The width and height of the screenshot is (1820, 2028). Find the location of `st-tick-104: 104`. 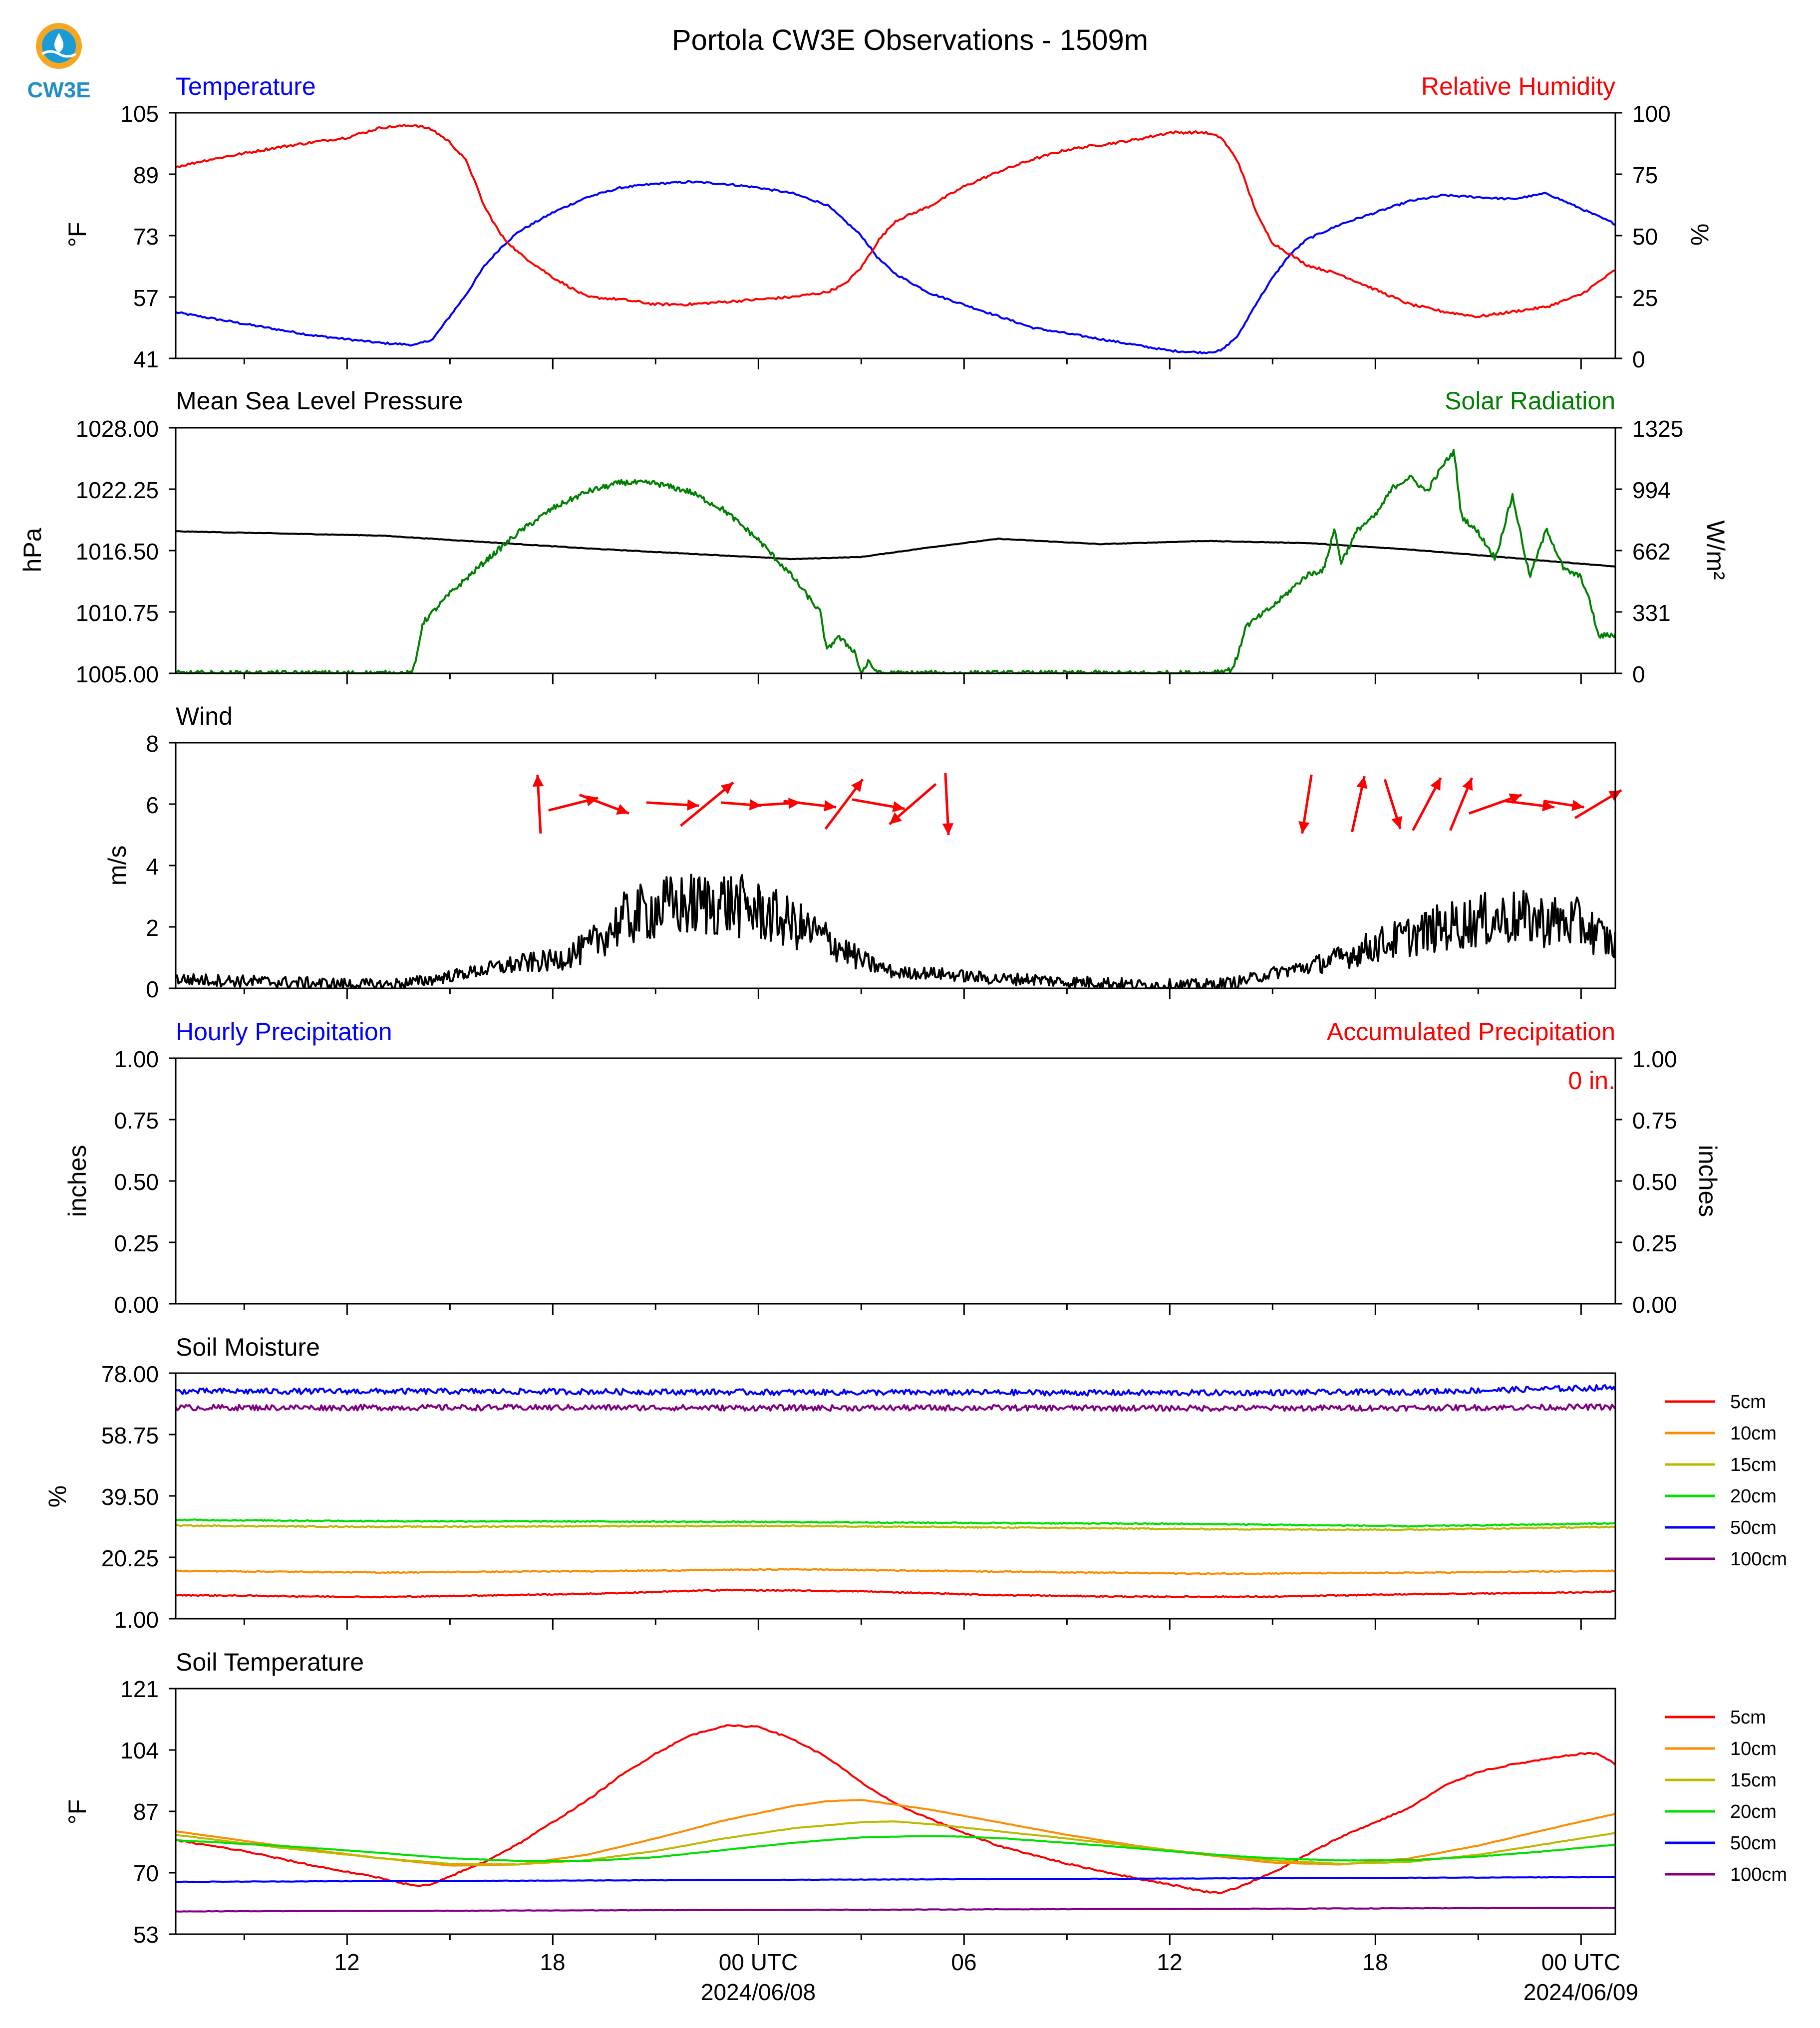

st-tick-104: 104 is located at coordinates (139, 1750).